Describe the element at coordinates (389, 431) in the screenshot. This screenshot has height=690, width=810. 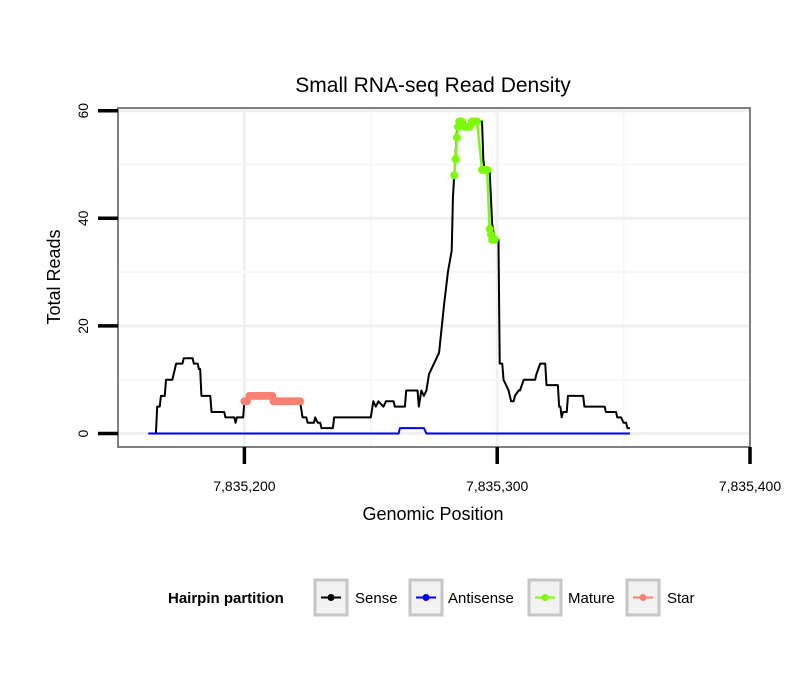
I see `series-line-antisense` at that location.